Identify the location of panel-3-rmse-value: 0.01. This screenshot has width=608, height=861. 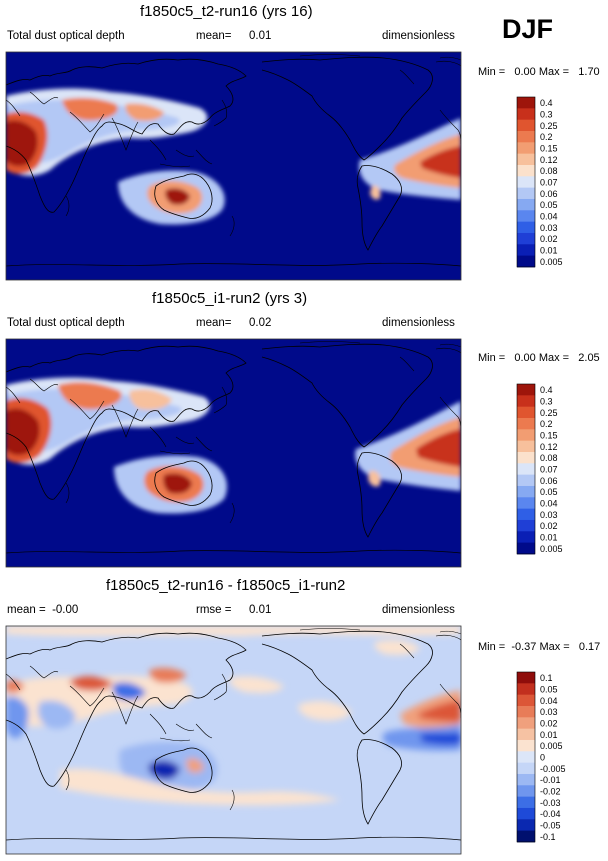
(260, 610).